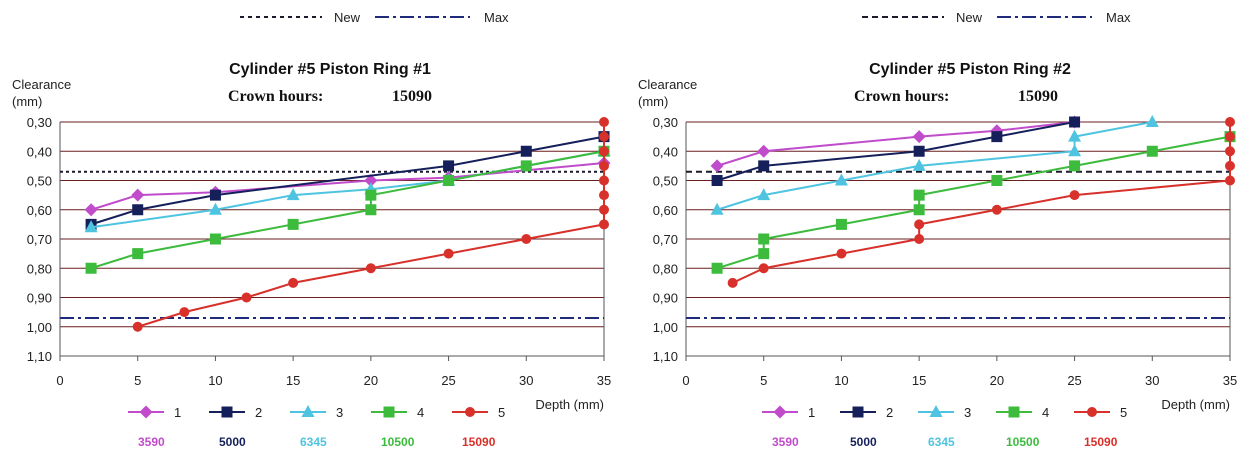  What do you see at coordinates (1101, 442) in the screenshot?
I see `legend-hours-5: 15090` at bounding box center [1101, 442].